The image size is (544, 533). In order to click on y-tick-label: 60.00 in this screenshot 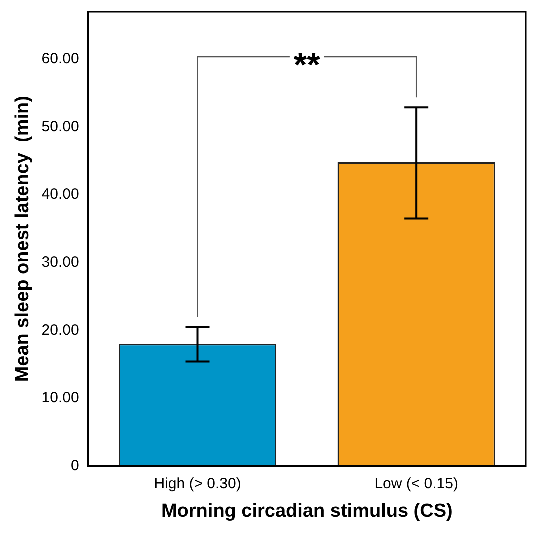, I will do `click(61, 59)`.